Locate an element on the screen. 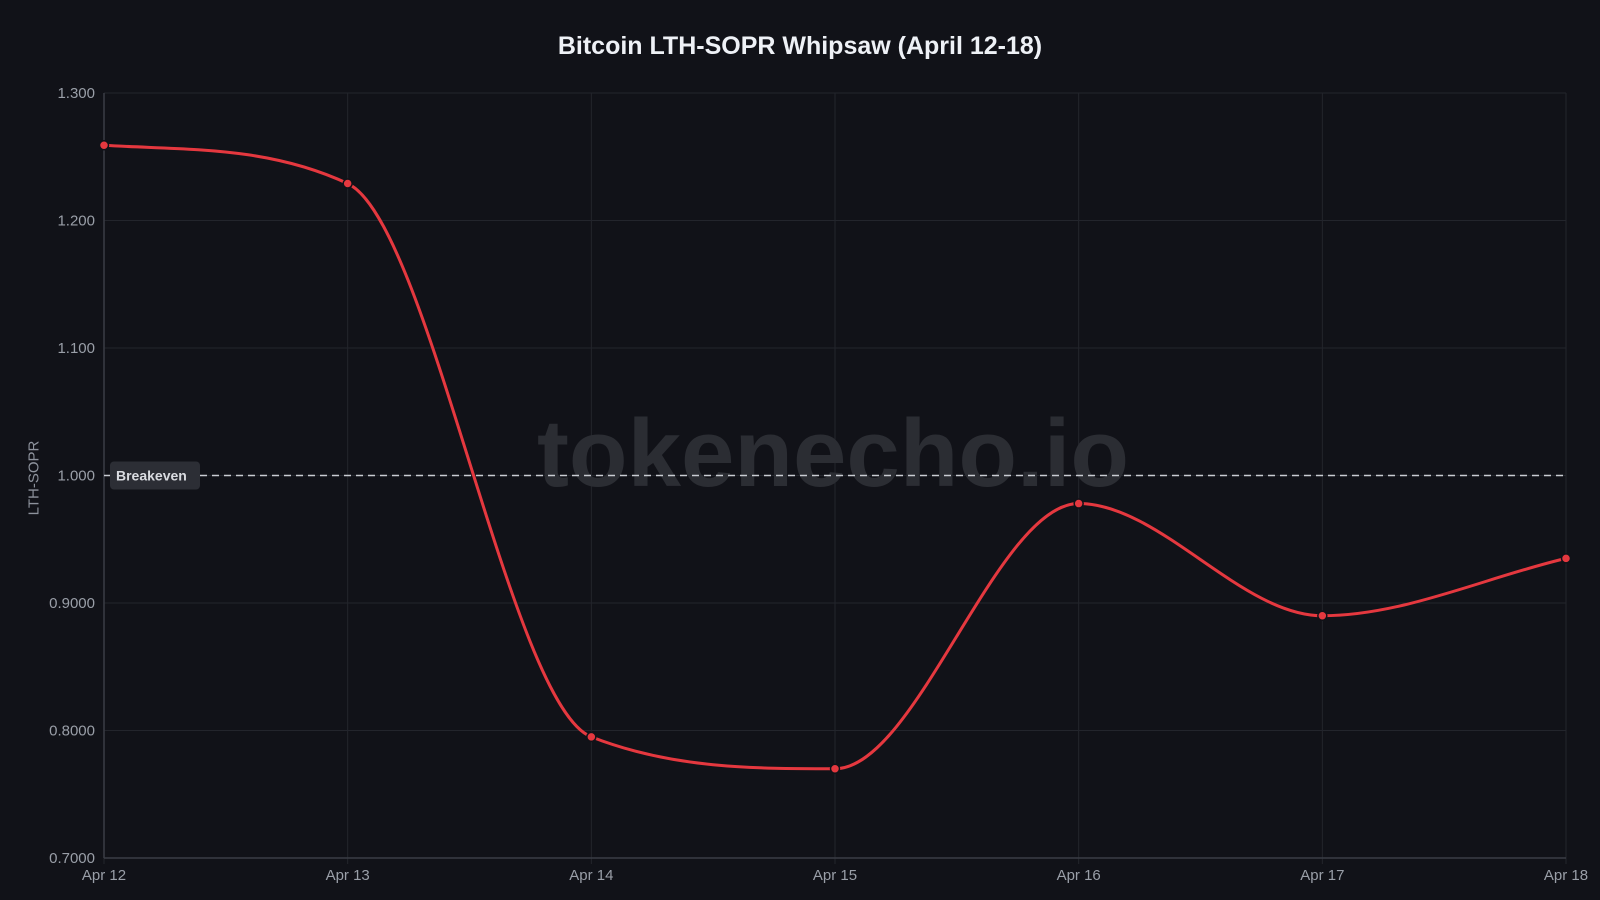  breakeven-label-box is located at coordinates (155, 475).